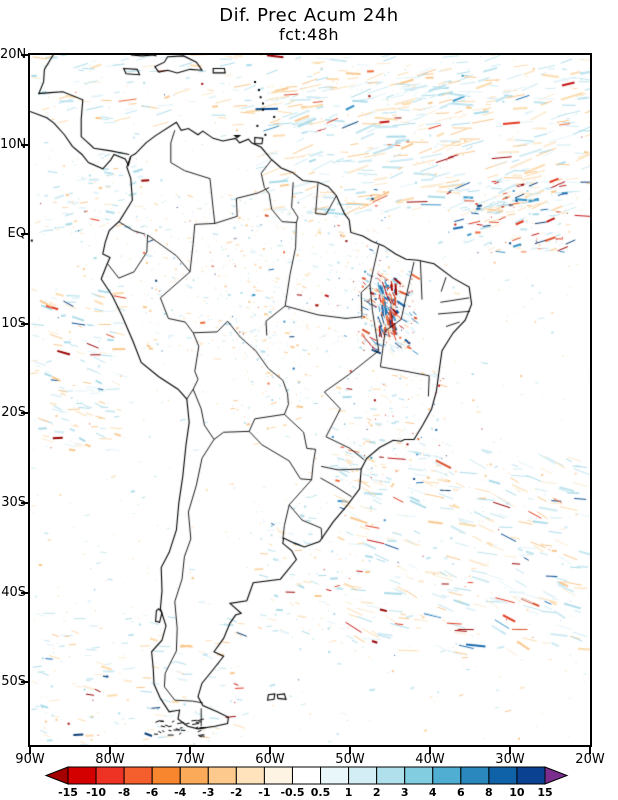 This screenshot has height=800, width=618. What do you see at coordinates (68, 792) in the screenshot?
I see `colorbar-tick-label: -15` at bounding box center [68, 792].